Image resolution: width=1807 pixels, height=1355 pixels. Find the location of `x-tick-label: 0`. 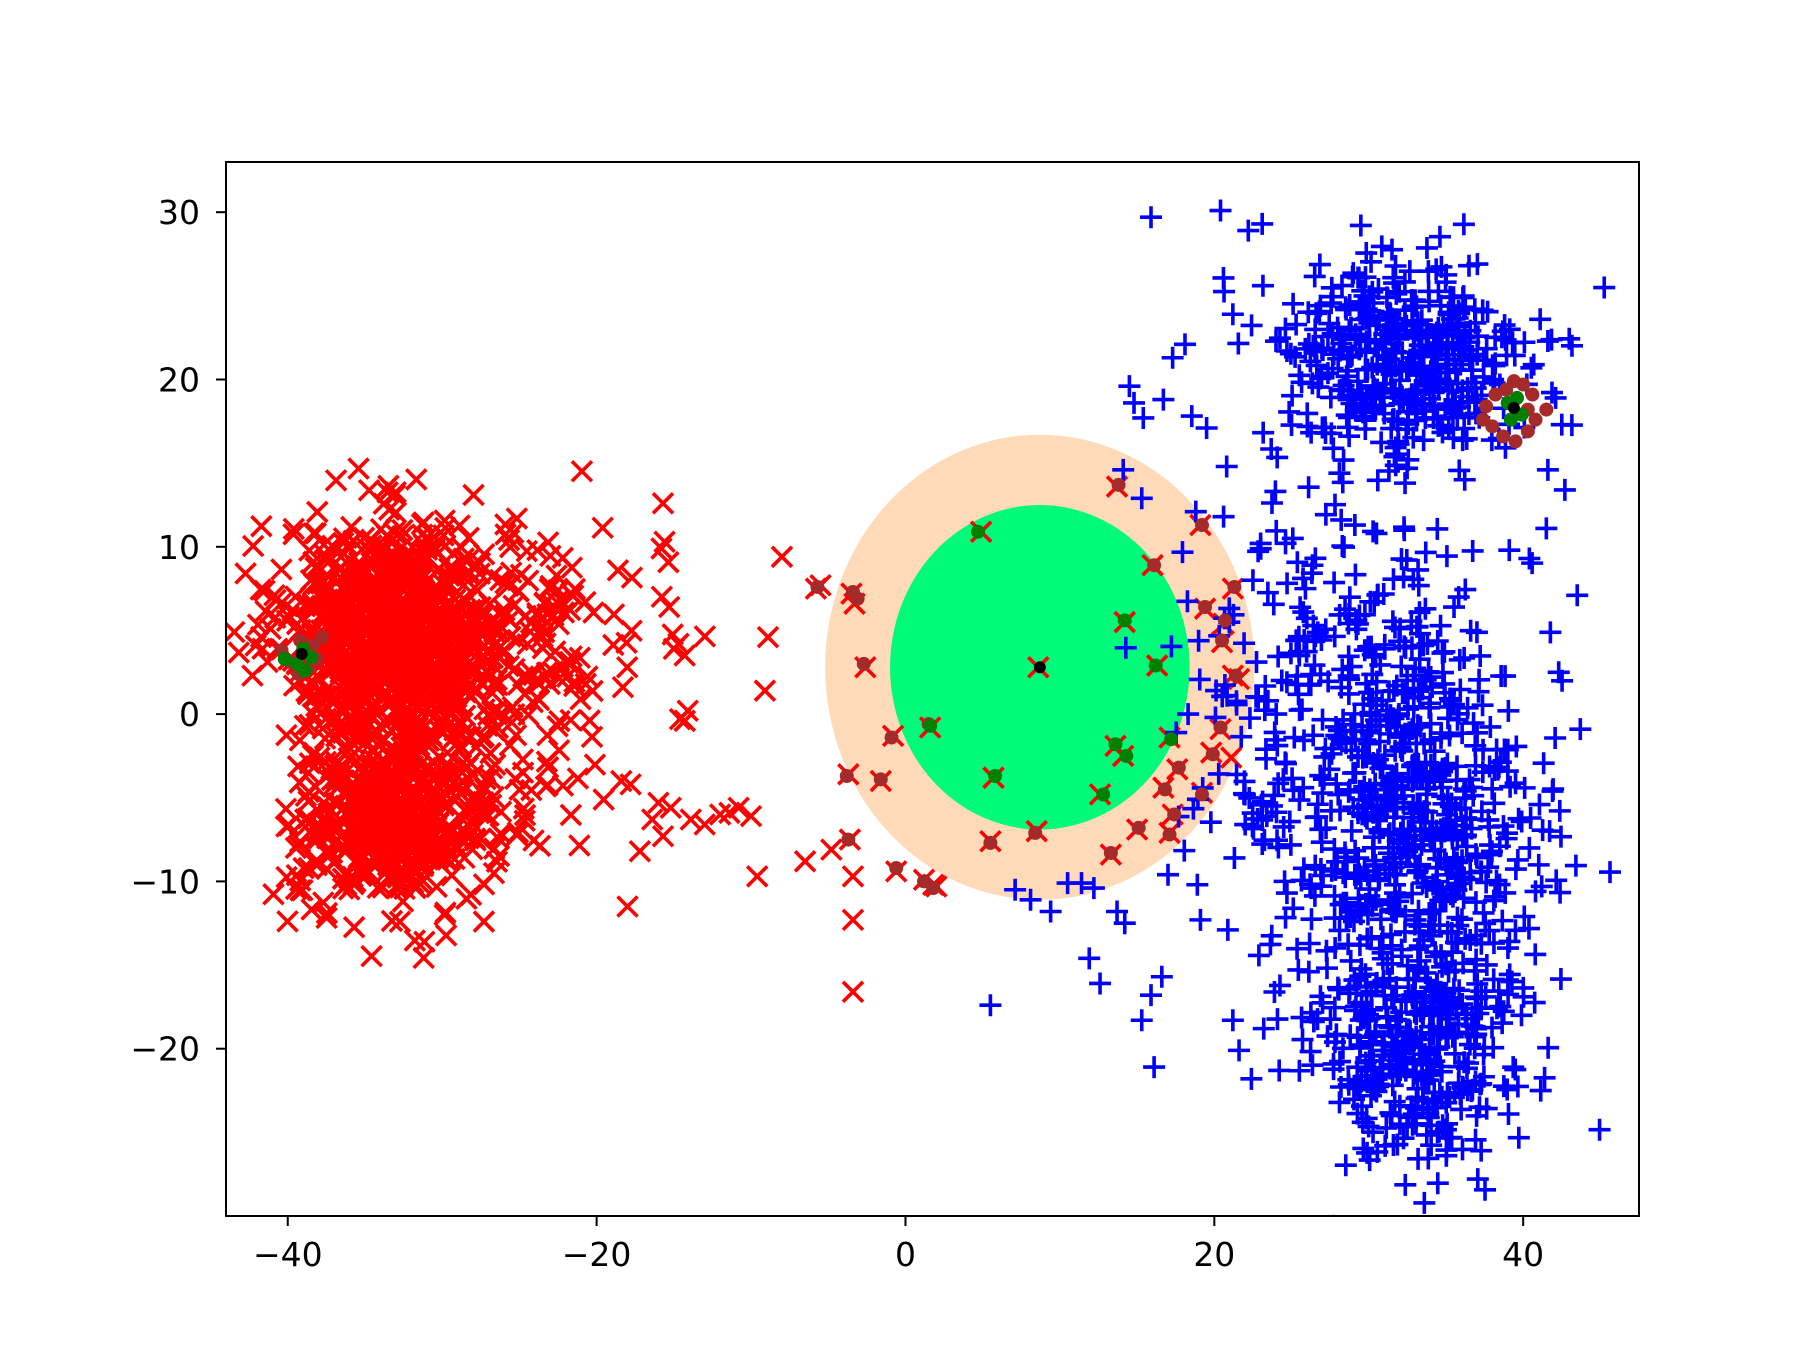

x-tick-label: 0 is located at coordinates (905, 1254).